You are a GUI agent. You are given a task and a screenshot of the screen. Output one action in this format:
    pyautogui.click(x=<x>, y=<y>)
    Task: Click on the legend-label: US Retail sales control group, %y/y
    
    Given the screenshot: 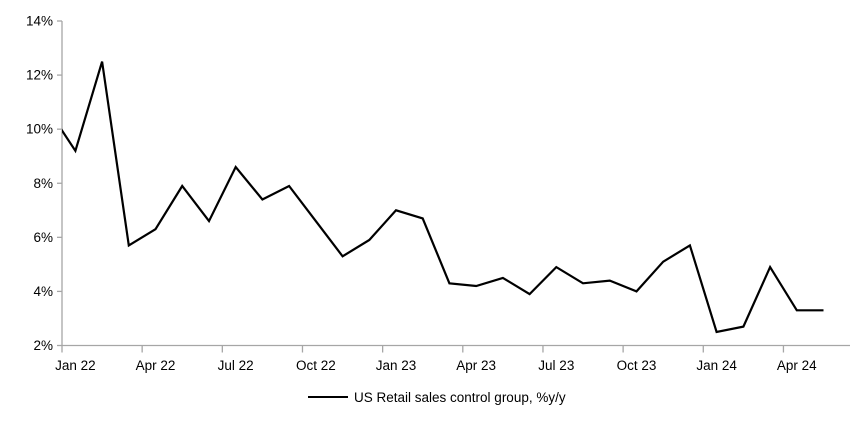 What is the action you would take?
    pyautogui.click(x=460, y=397)
    